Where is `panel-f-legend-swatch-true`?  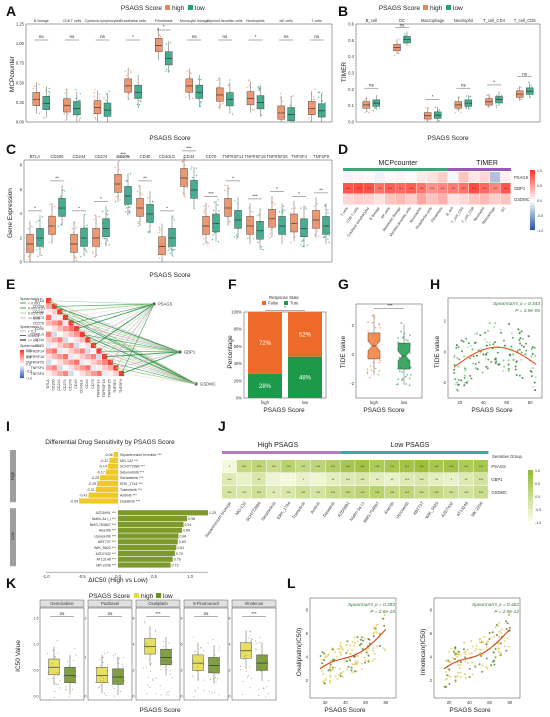 panel-f-legend-swatch-true is located at coordinates (286, 303).